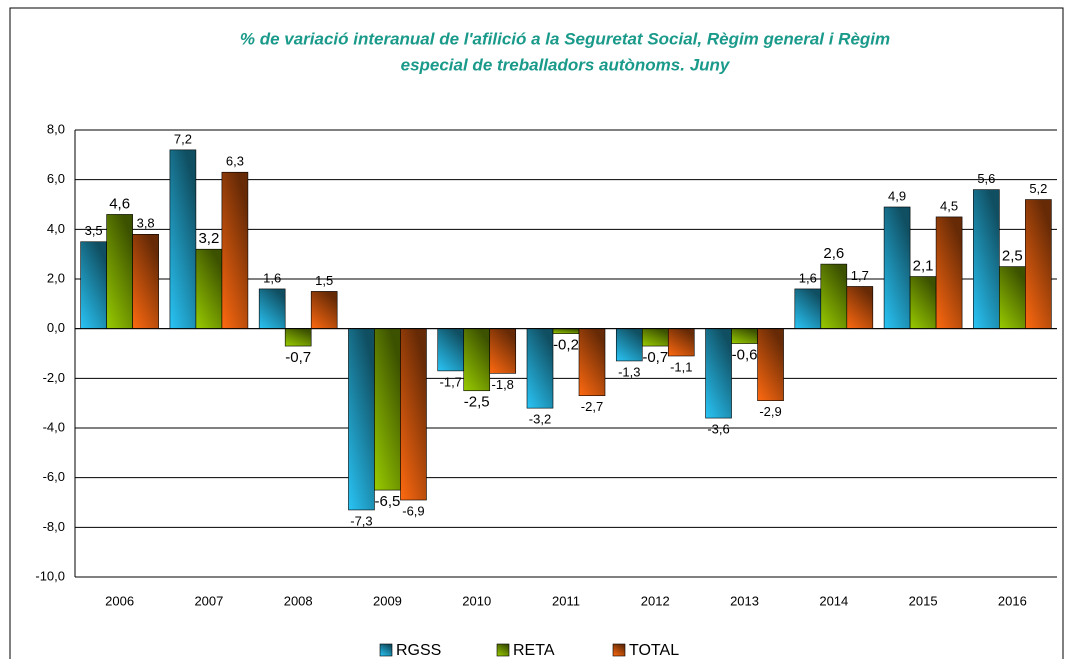 The image size is (1066, 659). I want to click on y-tick-label: 0,0, so click(56, 327).